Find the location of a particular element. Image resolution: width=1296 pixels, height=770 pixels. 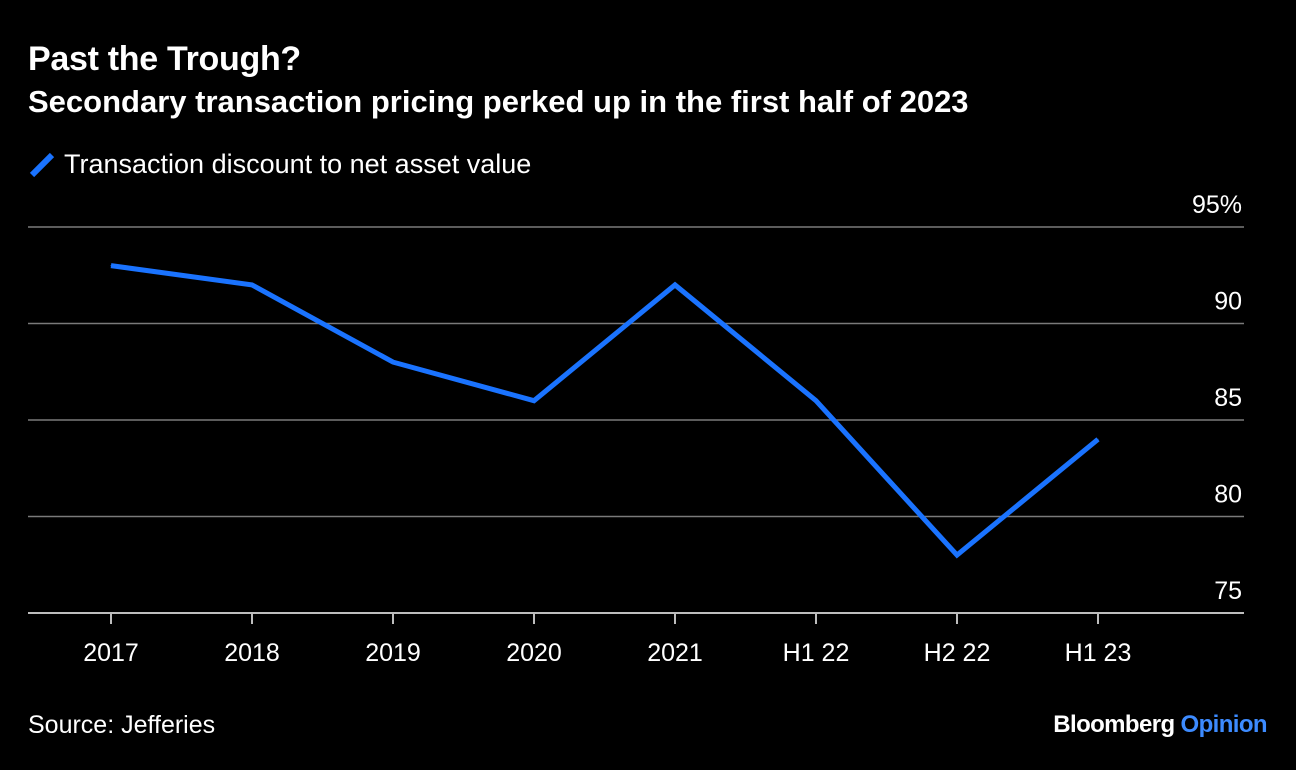

brand-name: Bloomberg is located at coordinates (1114, 724).